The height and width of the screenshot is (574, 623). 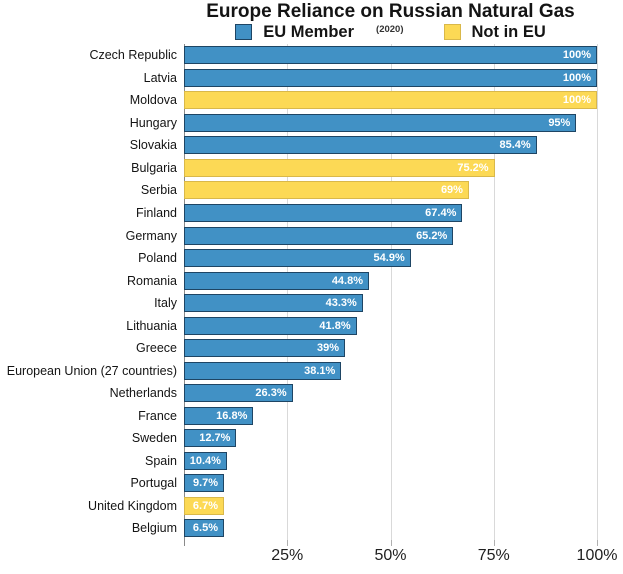 I want to click on bar-track: 44.8%, so click(x=390, y=280).